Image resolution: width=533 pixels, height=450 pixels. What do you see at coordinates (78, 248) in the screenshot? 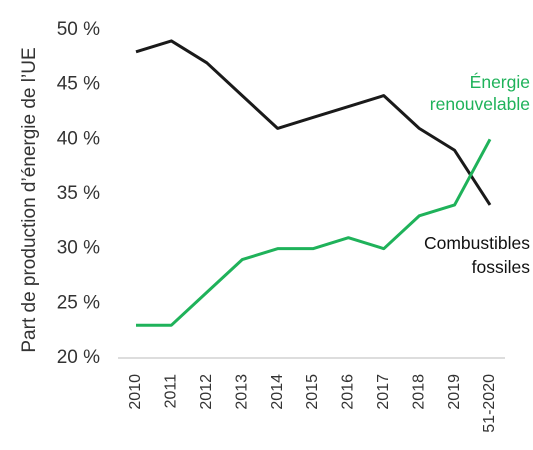
I see `y-tick-label: 30 %` at bounding box center [78, 248].